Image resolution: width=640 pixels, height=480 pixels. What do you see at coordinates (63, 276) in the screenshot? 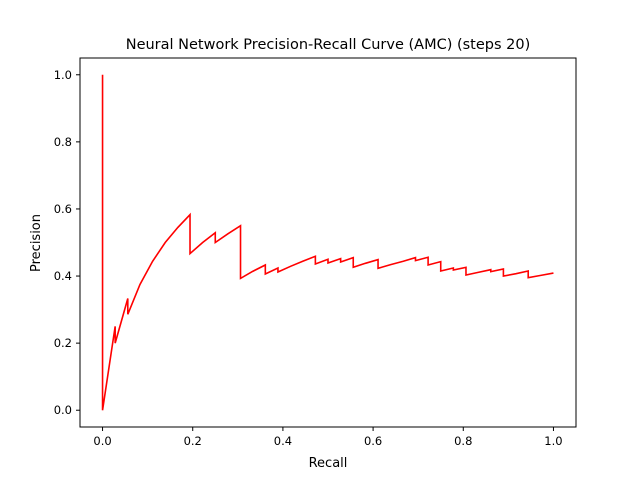
I see `y-tick-label: 0.4` at bounding box center [63, 276].